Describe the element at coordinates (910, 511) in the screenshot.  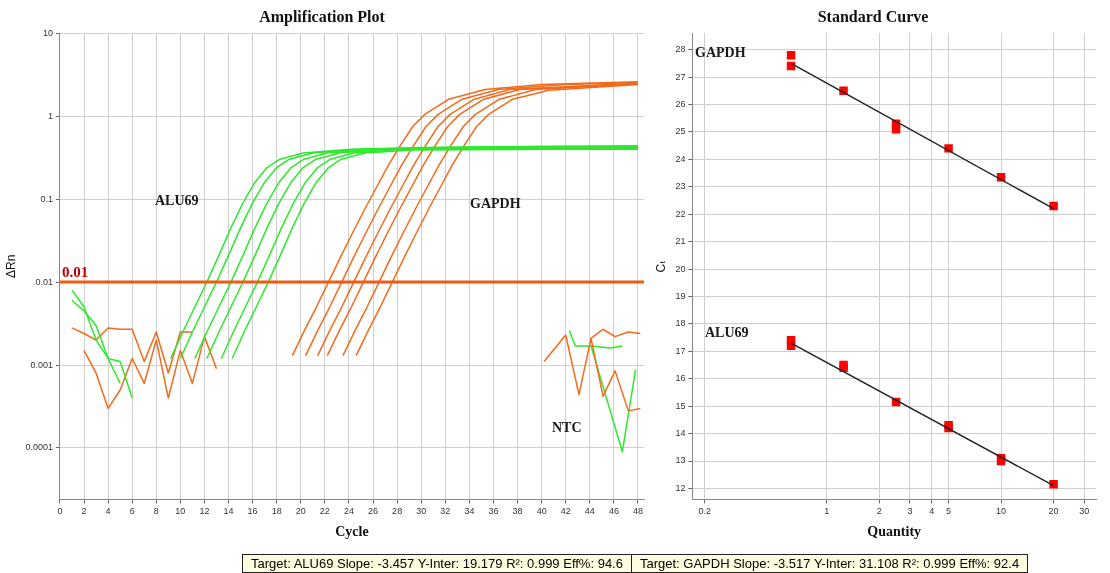
I see `x-tick-label: 3` at that location.